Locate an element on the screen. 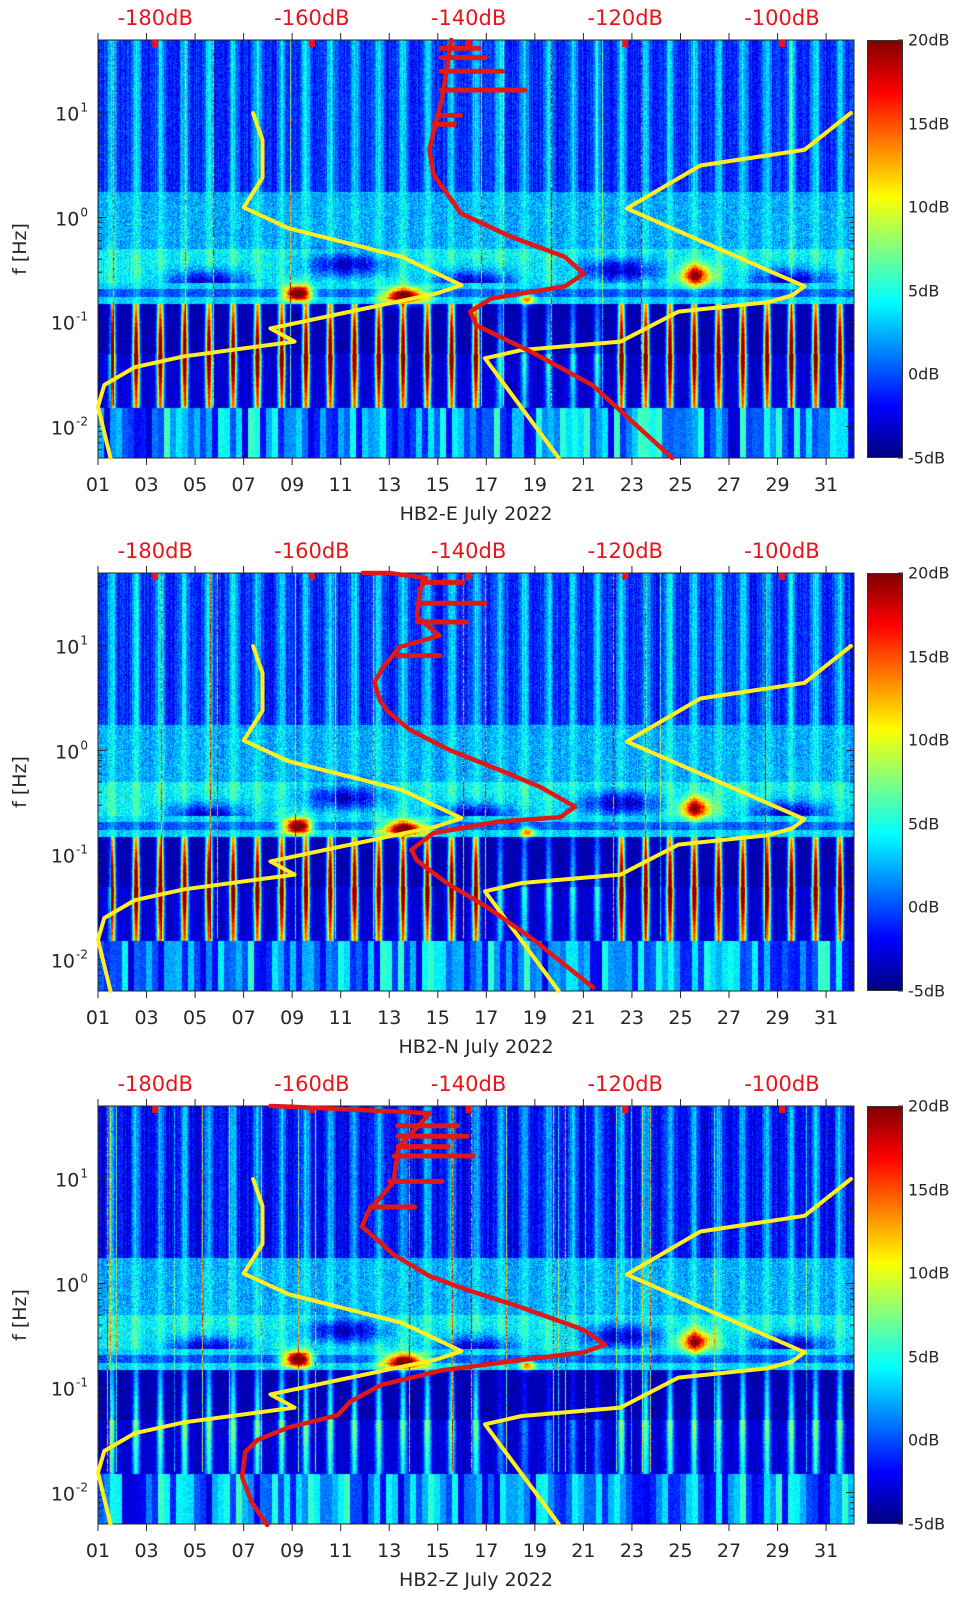 The image size is (962, 1599). colorbar is located at coordinates (885, 782).